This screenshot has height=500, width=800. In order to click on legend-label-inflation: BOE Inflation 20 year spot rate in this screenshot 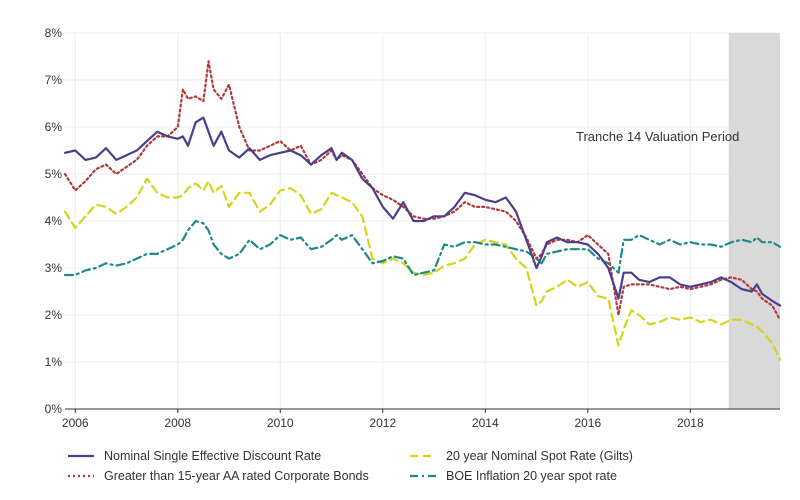, I will do `click(531, 476)`.